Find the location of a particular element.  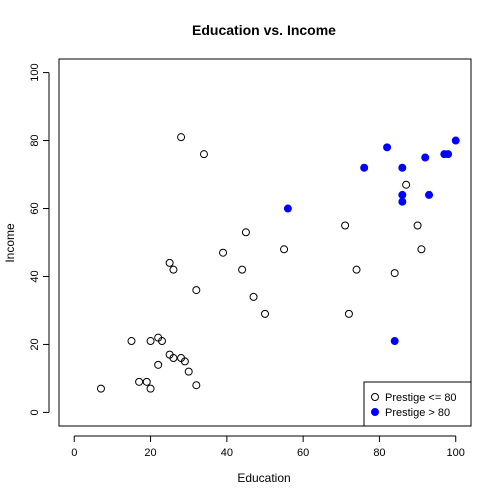

y-tick-label: 0 is located at coordinates (35, 412).